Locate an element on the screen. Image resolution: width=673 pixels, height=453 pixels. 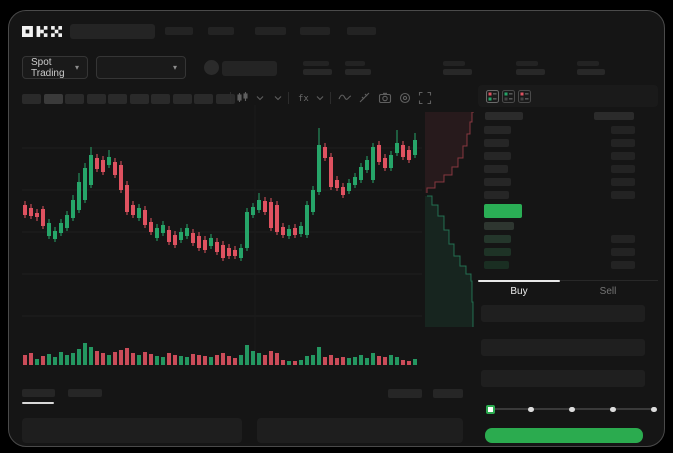
svg-text: fx is located at coordinates (303, 99).